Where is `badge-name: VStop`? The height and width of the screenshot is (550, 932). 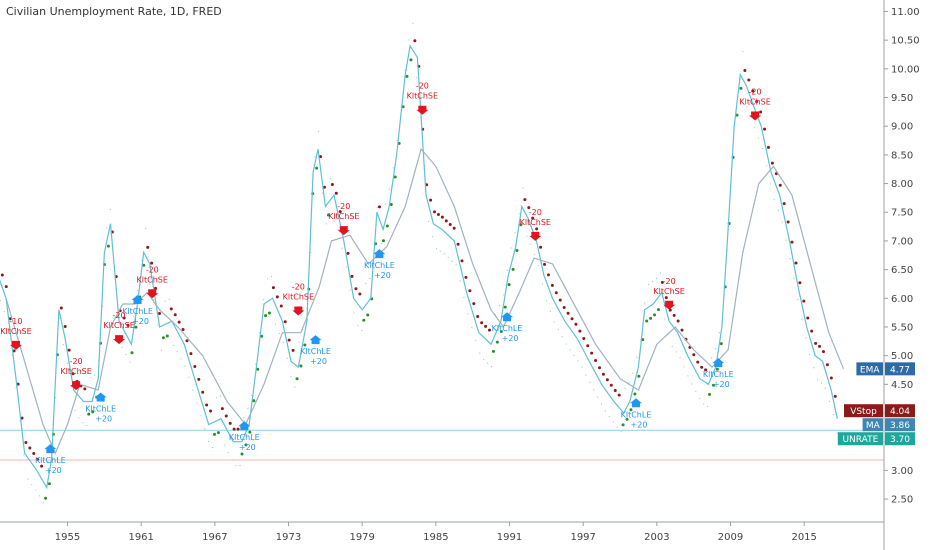
badge-name: VStop is located at coordinates (863, 412).